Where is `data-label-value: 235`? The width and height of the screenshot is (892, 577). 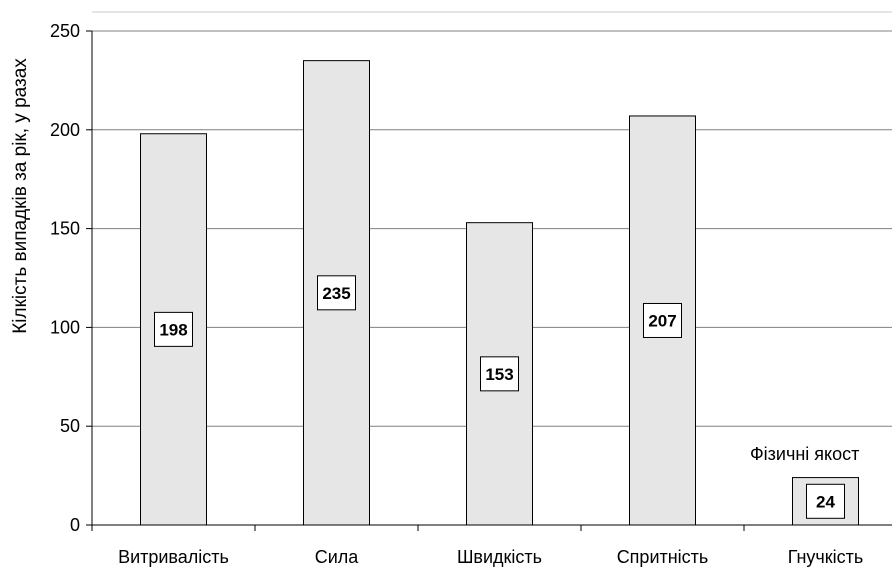 data-label-value: 235 is located at coordinates (336, 293).